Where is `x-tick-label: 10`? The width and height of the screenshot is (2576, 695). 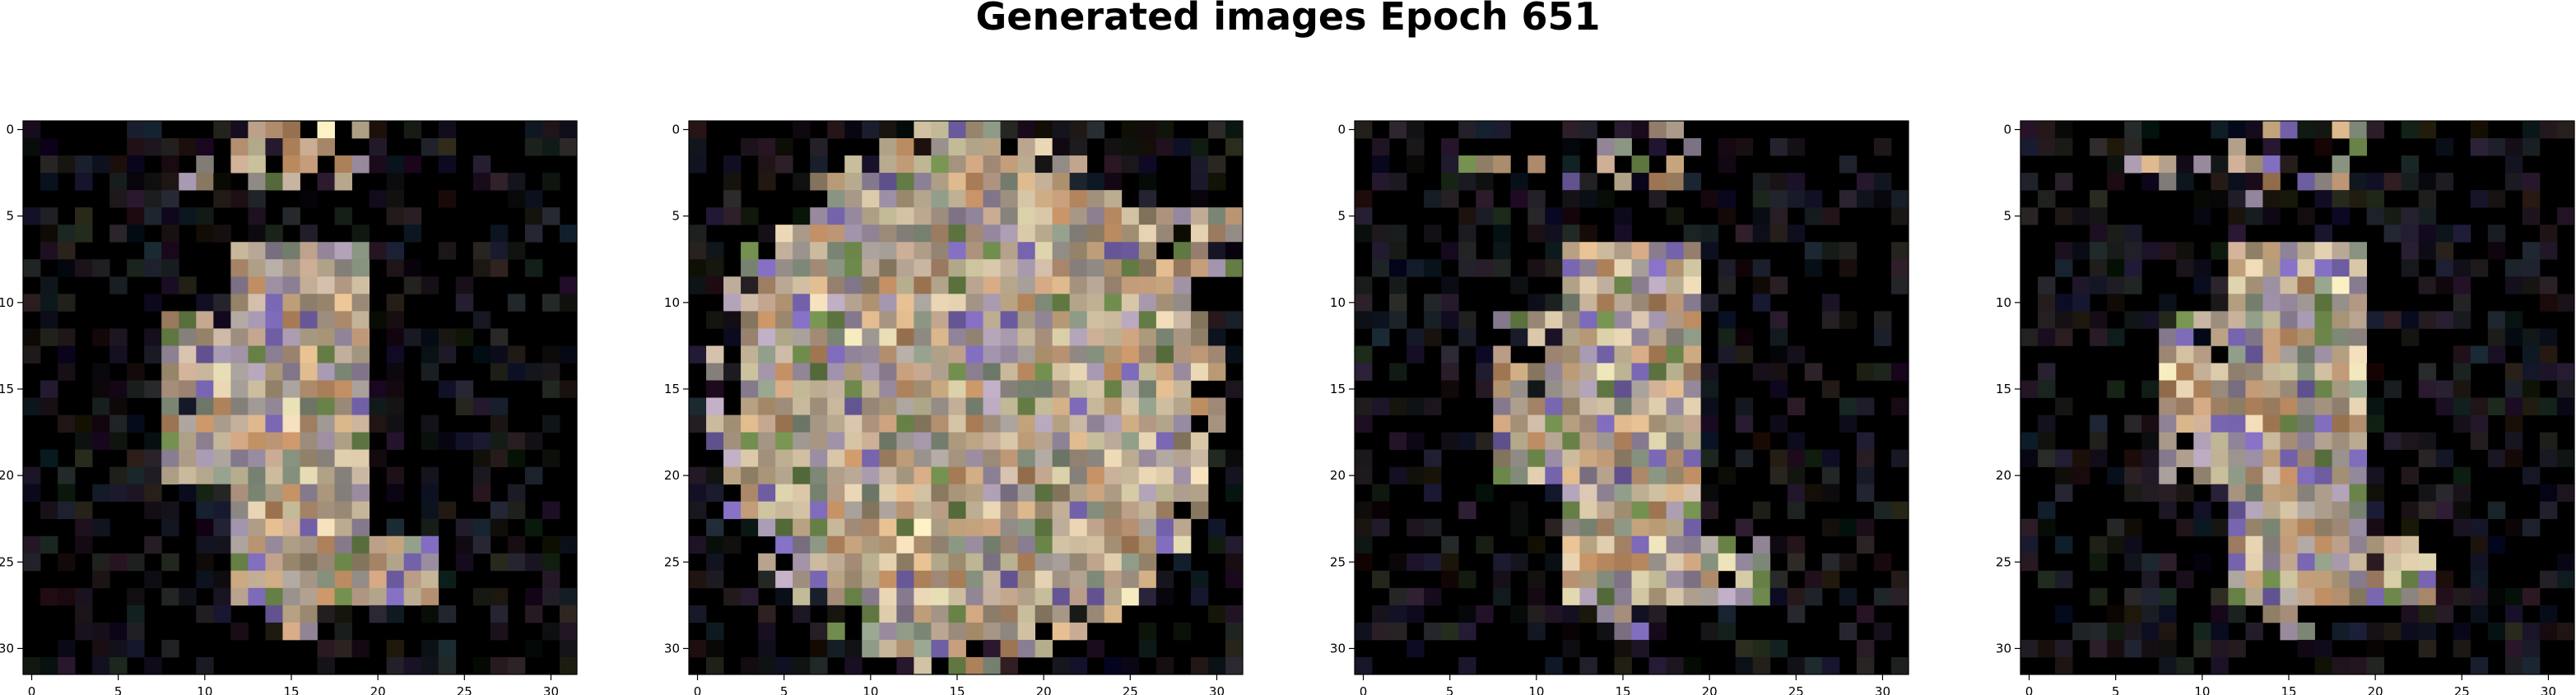
x-tick-label: 10 is located at coordinates (2202, 689).